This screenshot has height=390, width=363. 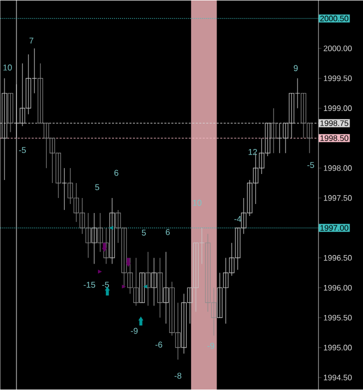 I want to click on annotation: 7, so click(x=31, y=41).